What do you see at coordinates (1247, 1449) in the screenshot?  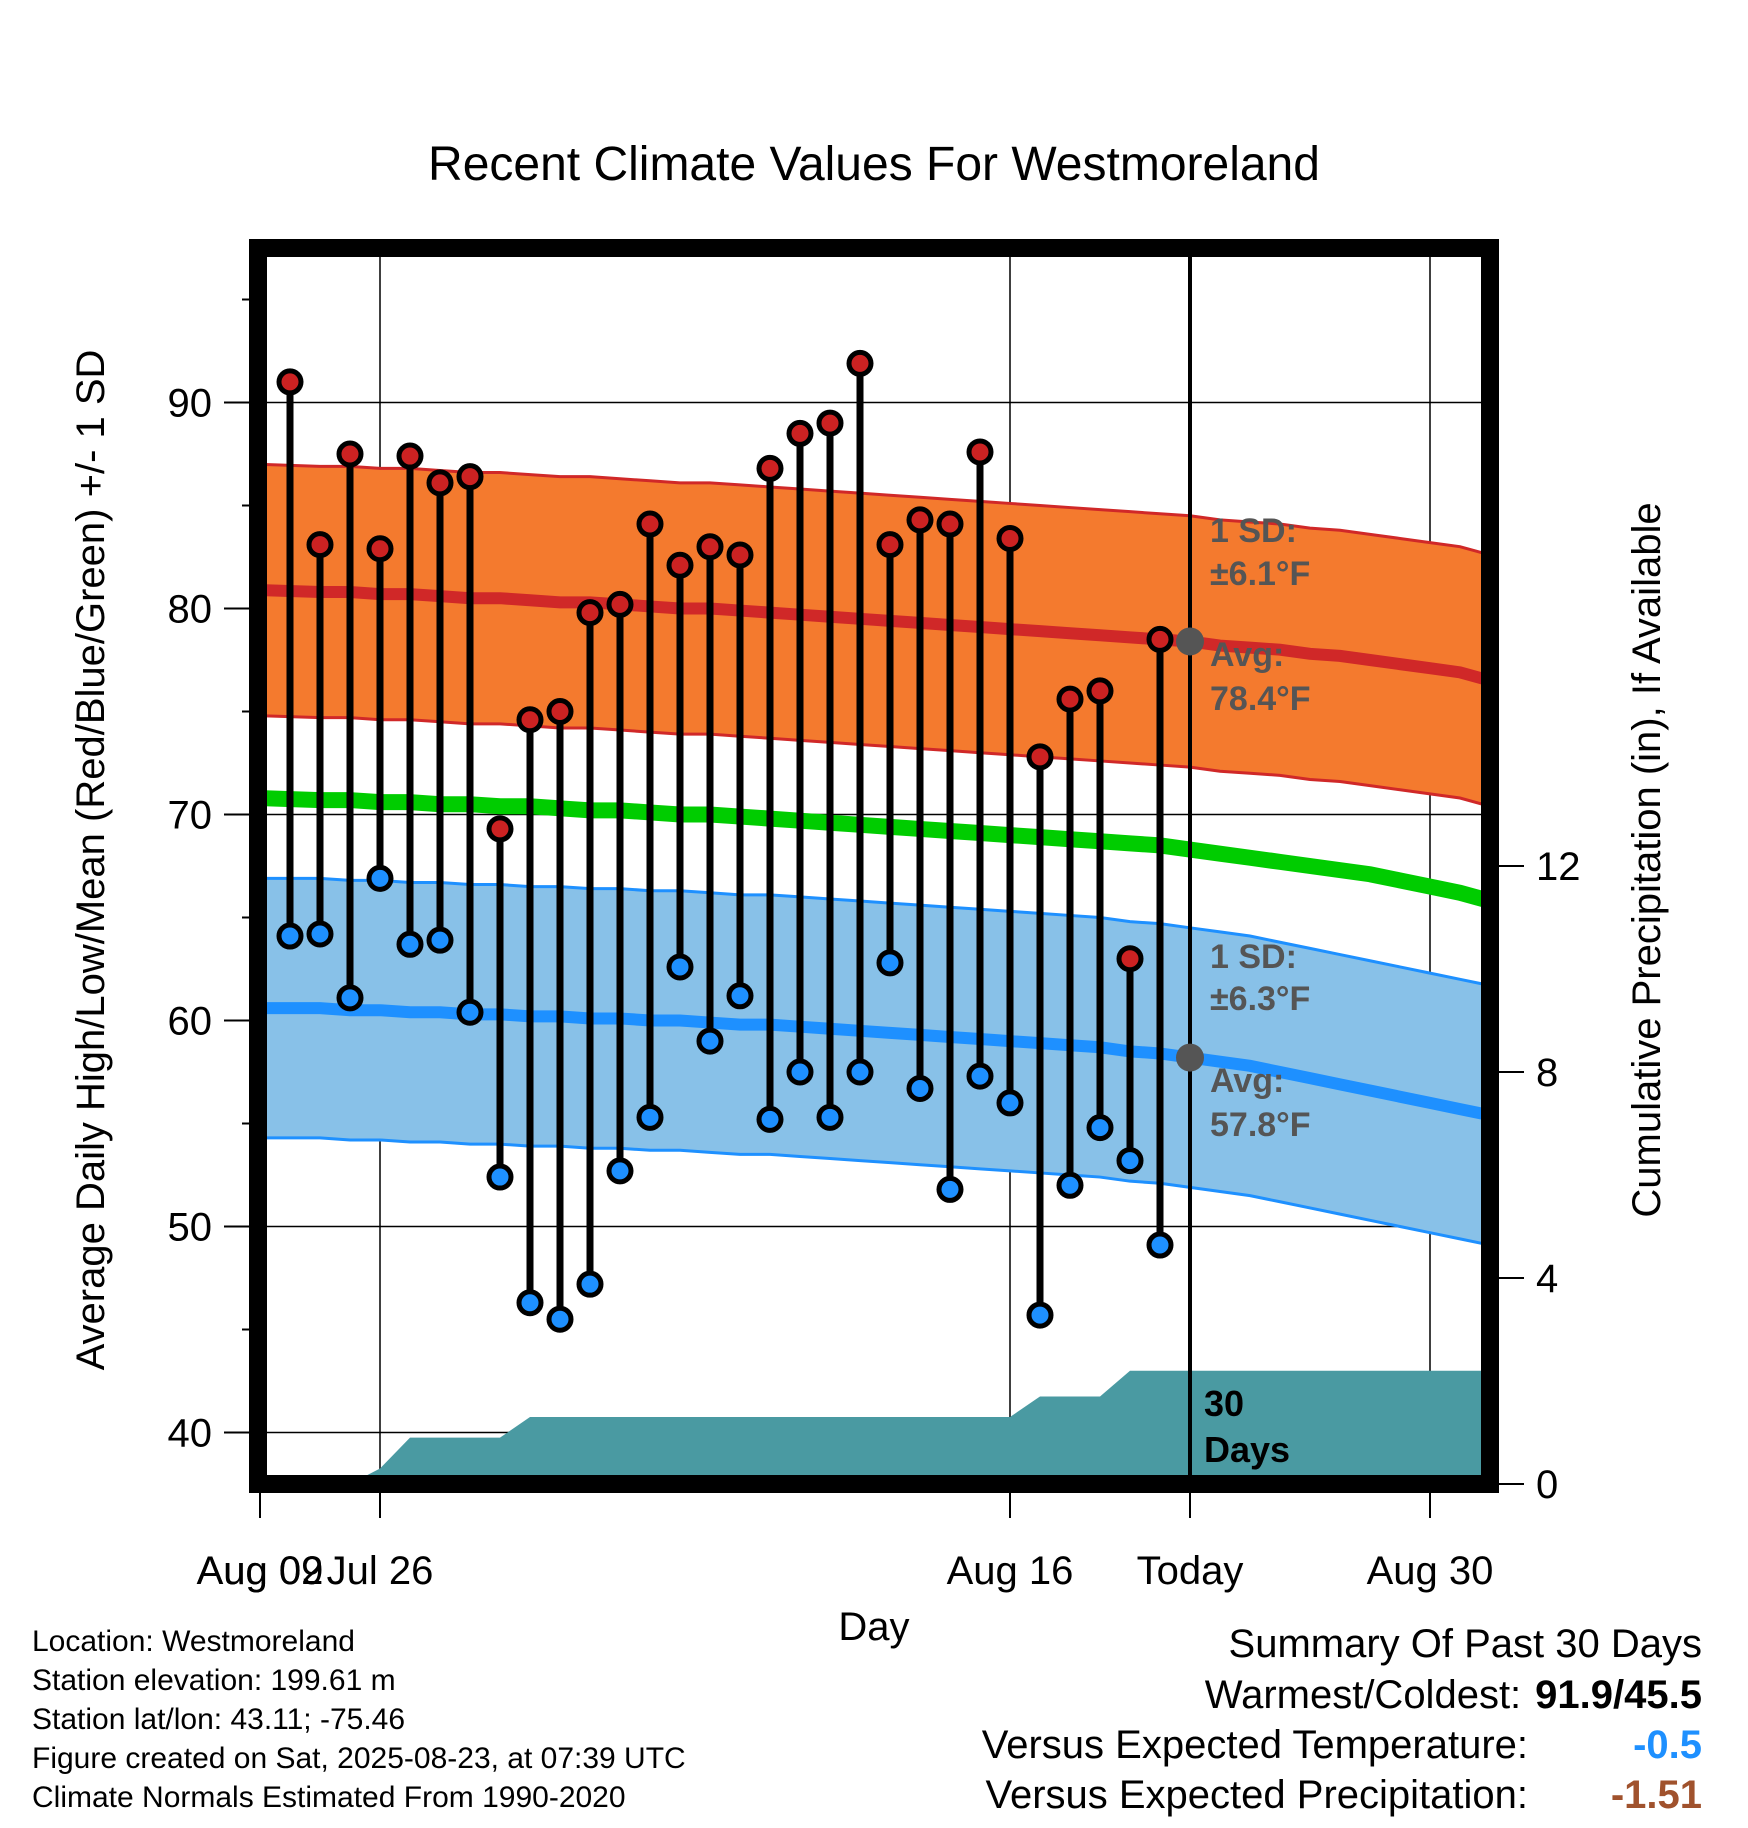 I see `days-annotation-line2: Days` at bounding box center [1247, 1449].